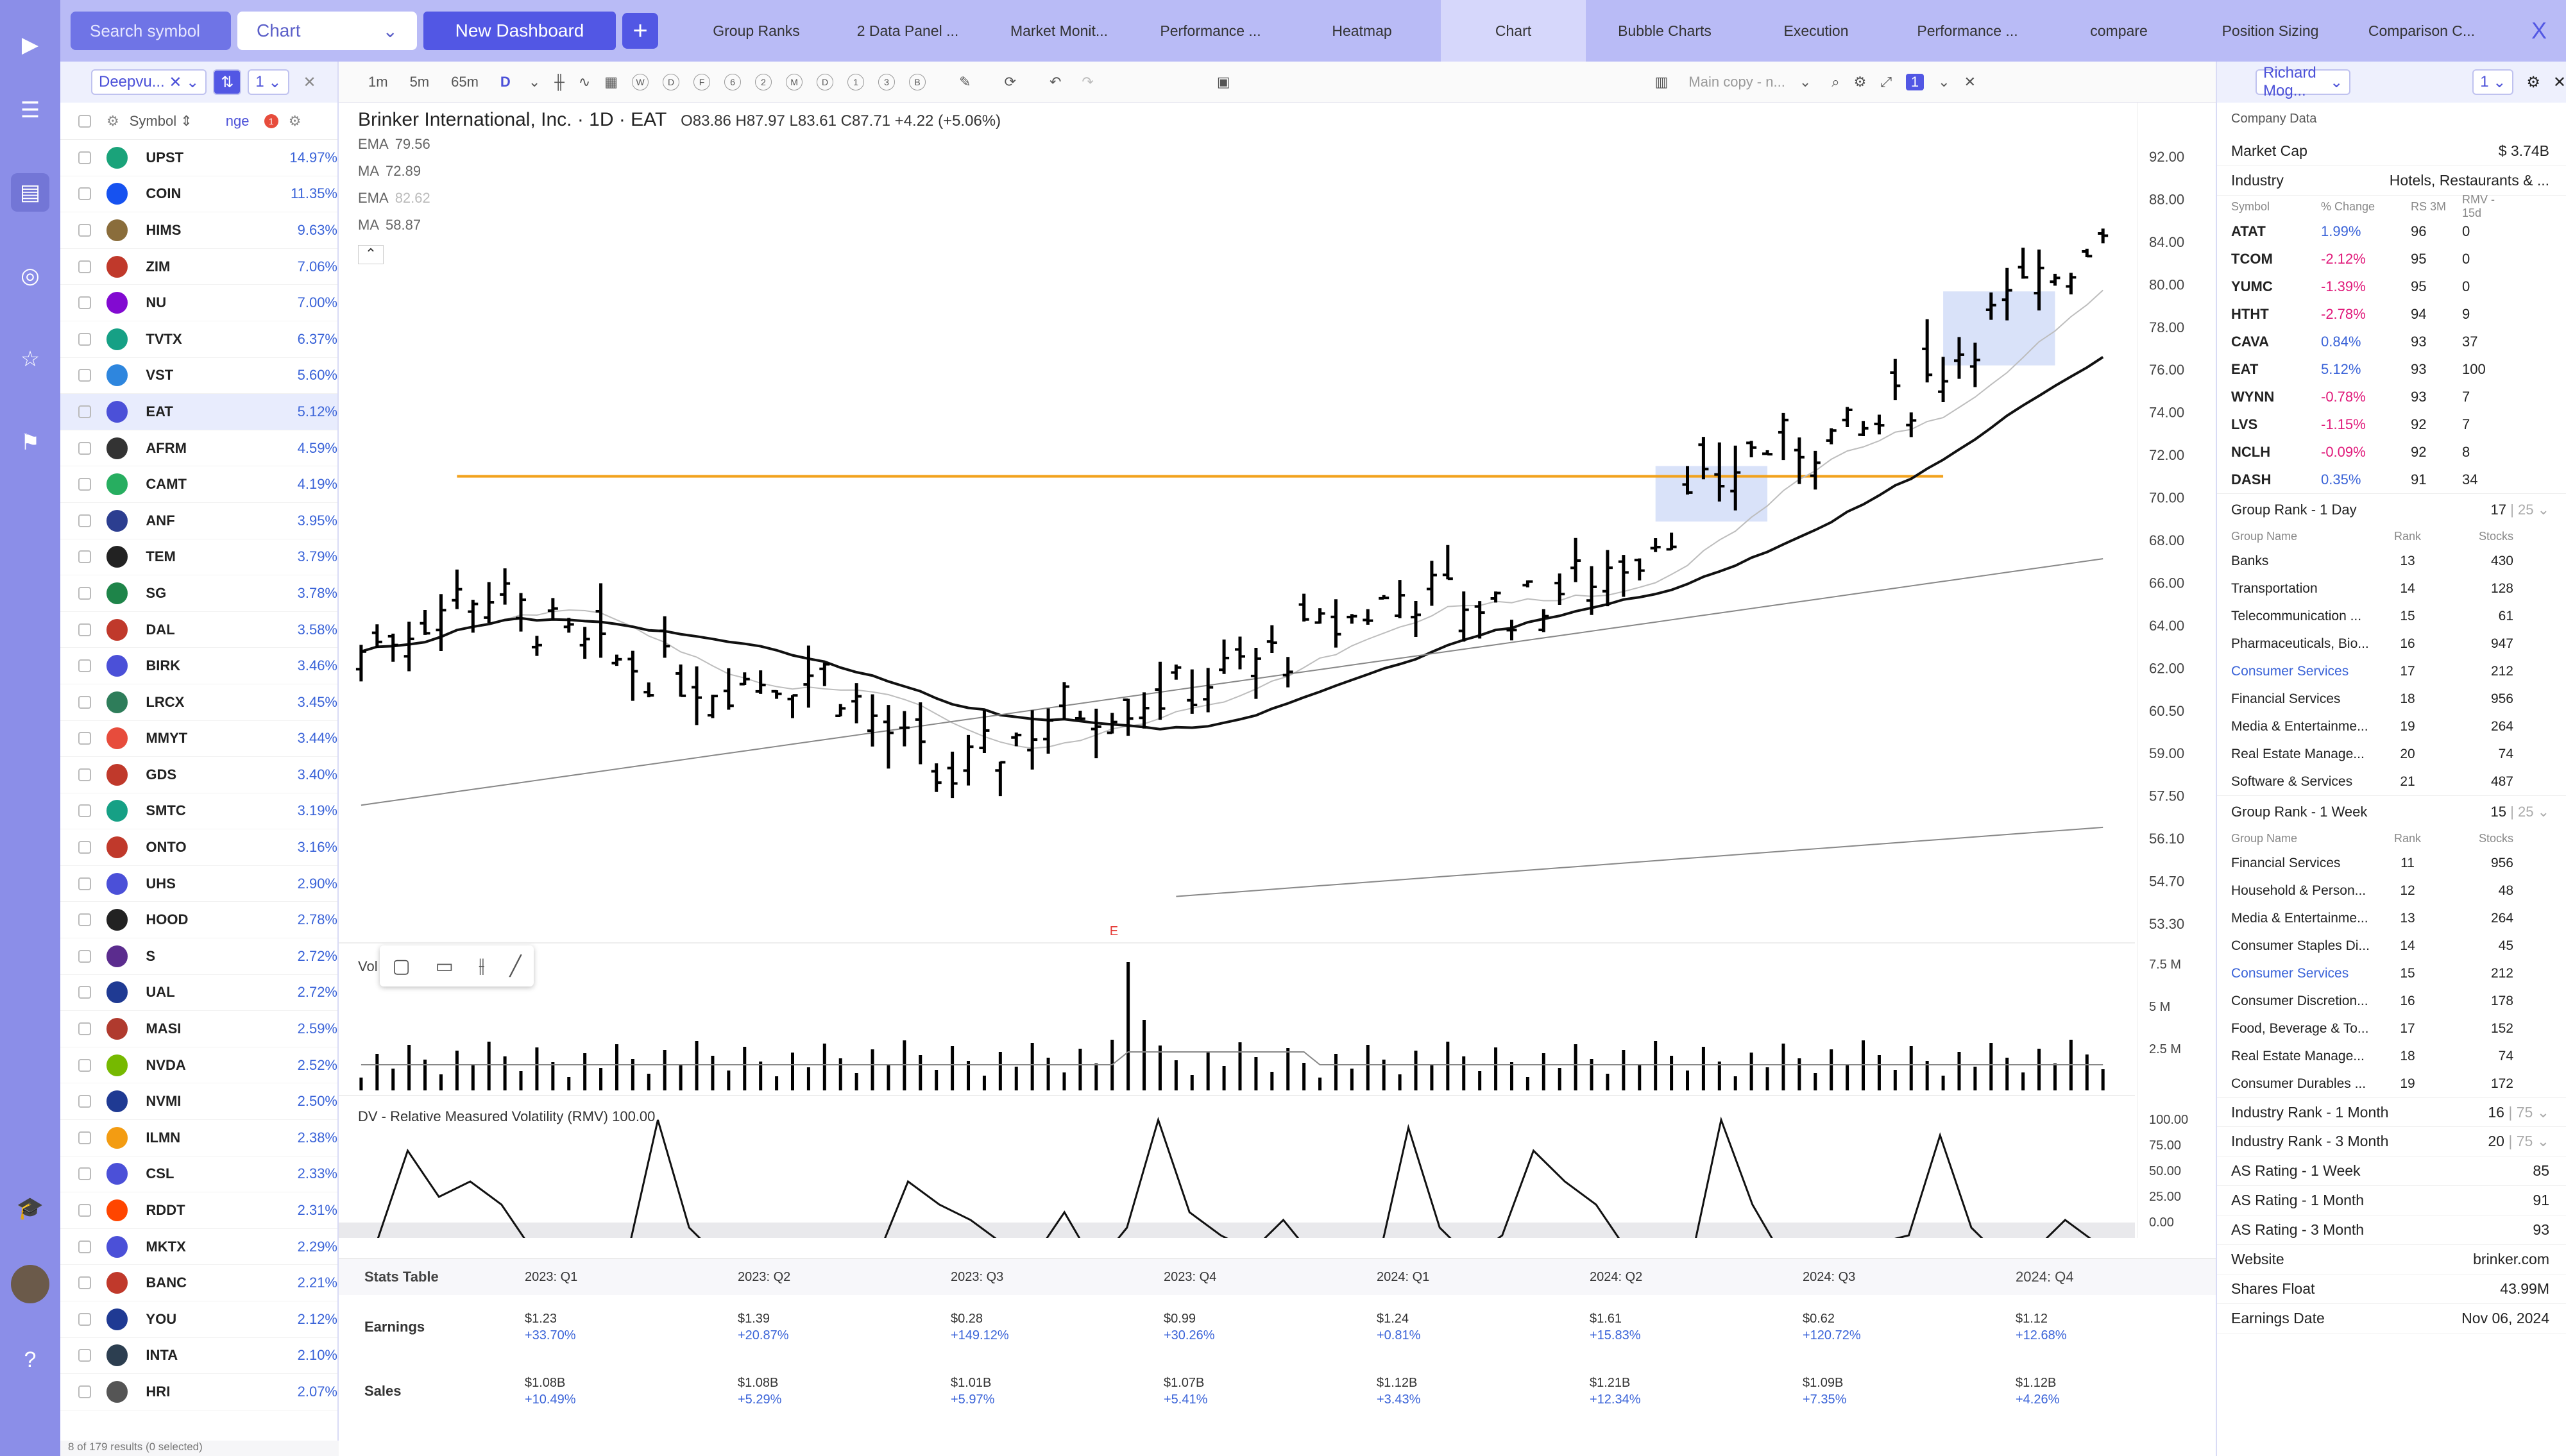  Describe the element at coordinates (2391, 561) in the screenshot. I see `group-row: Banks 13 430` at that location.